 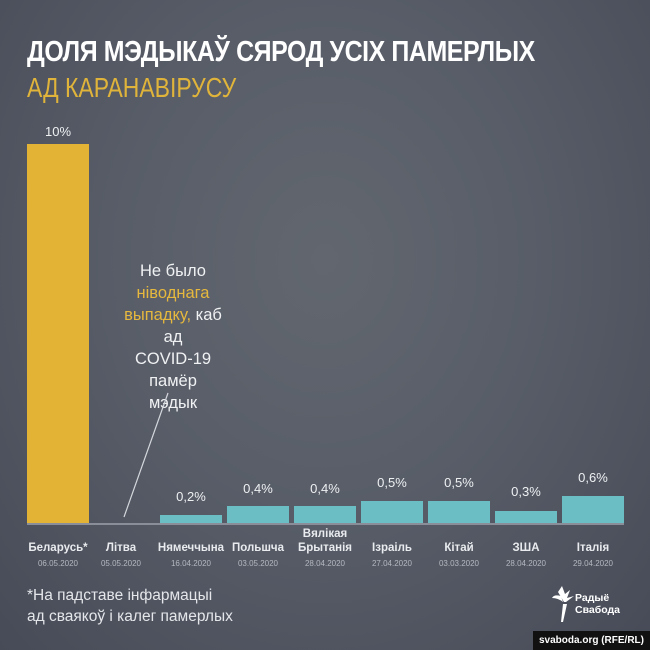 I want to click on x-axis-baseline, so click(x=325, y=524).